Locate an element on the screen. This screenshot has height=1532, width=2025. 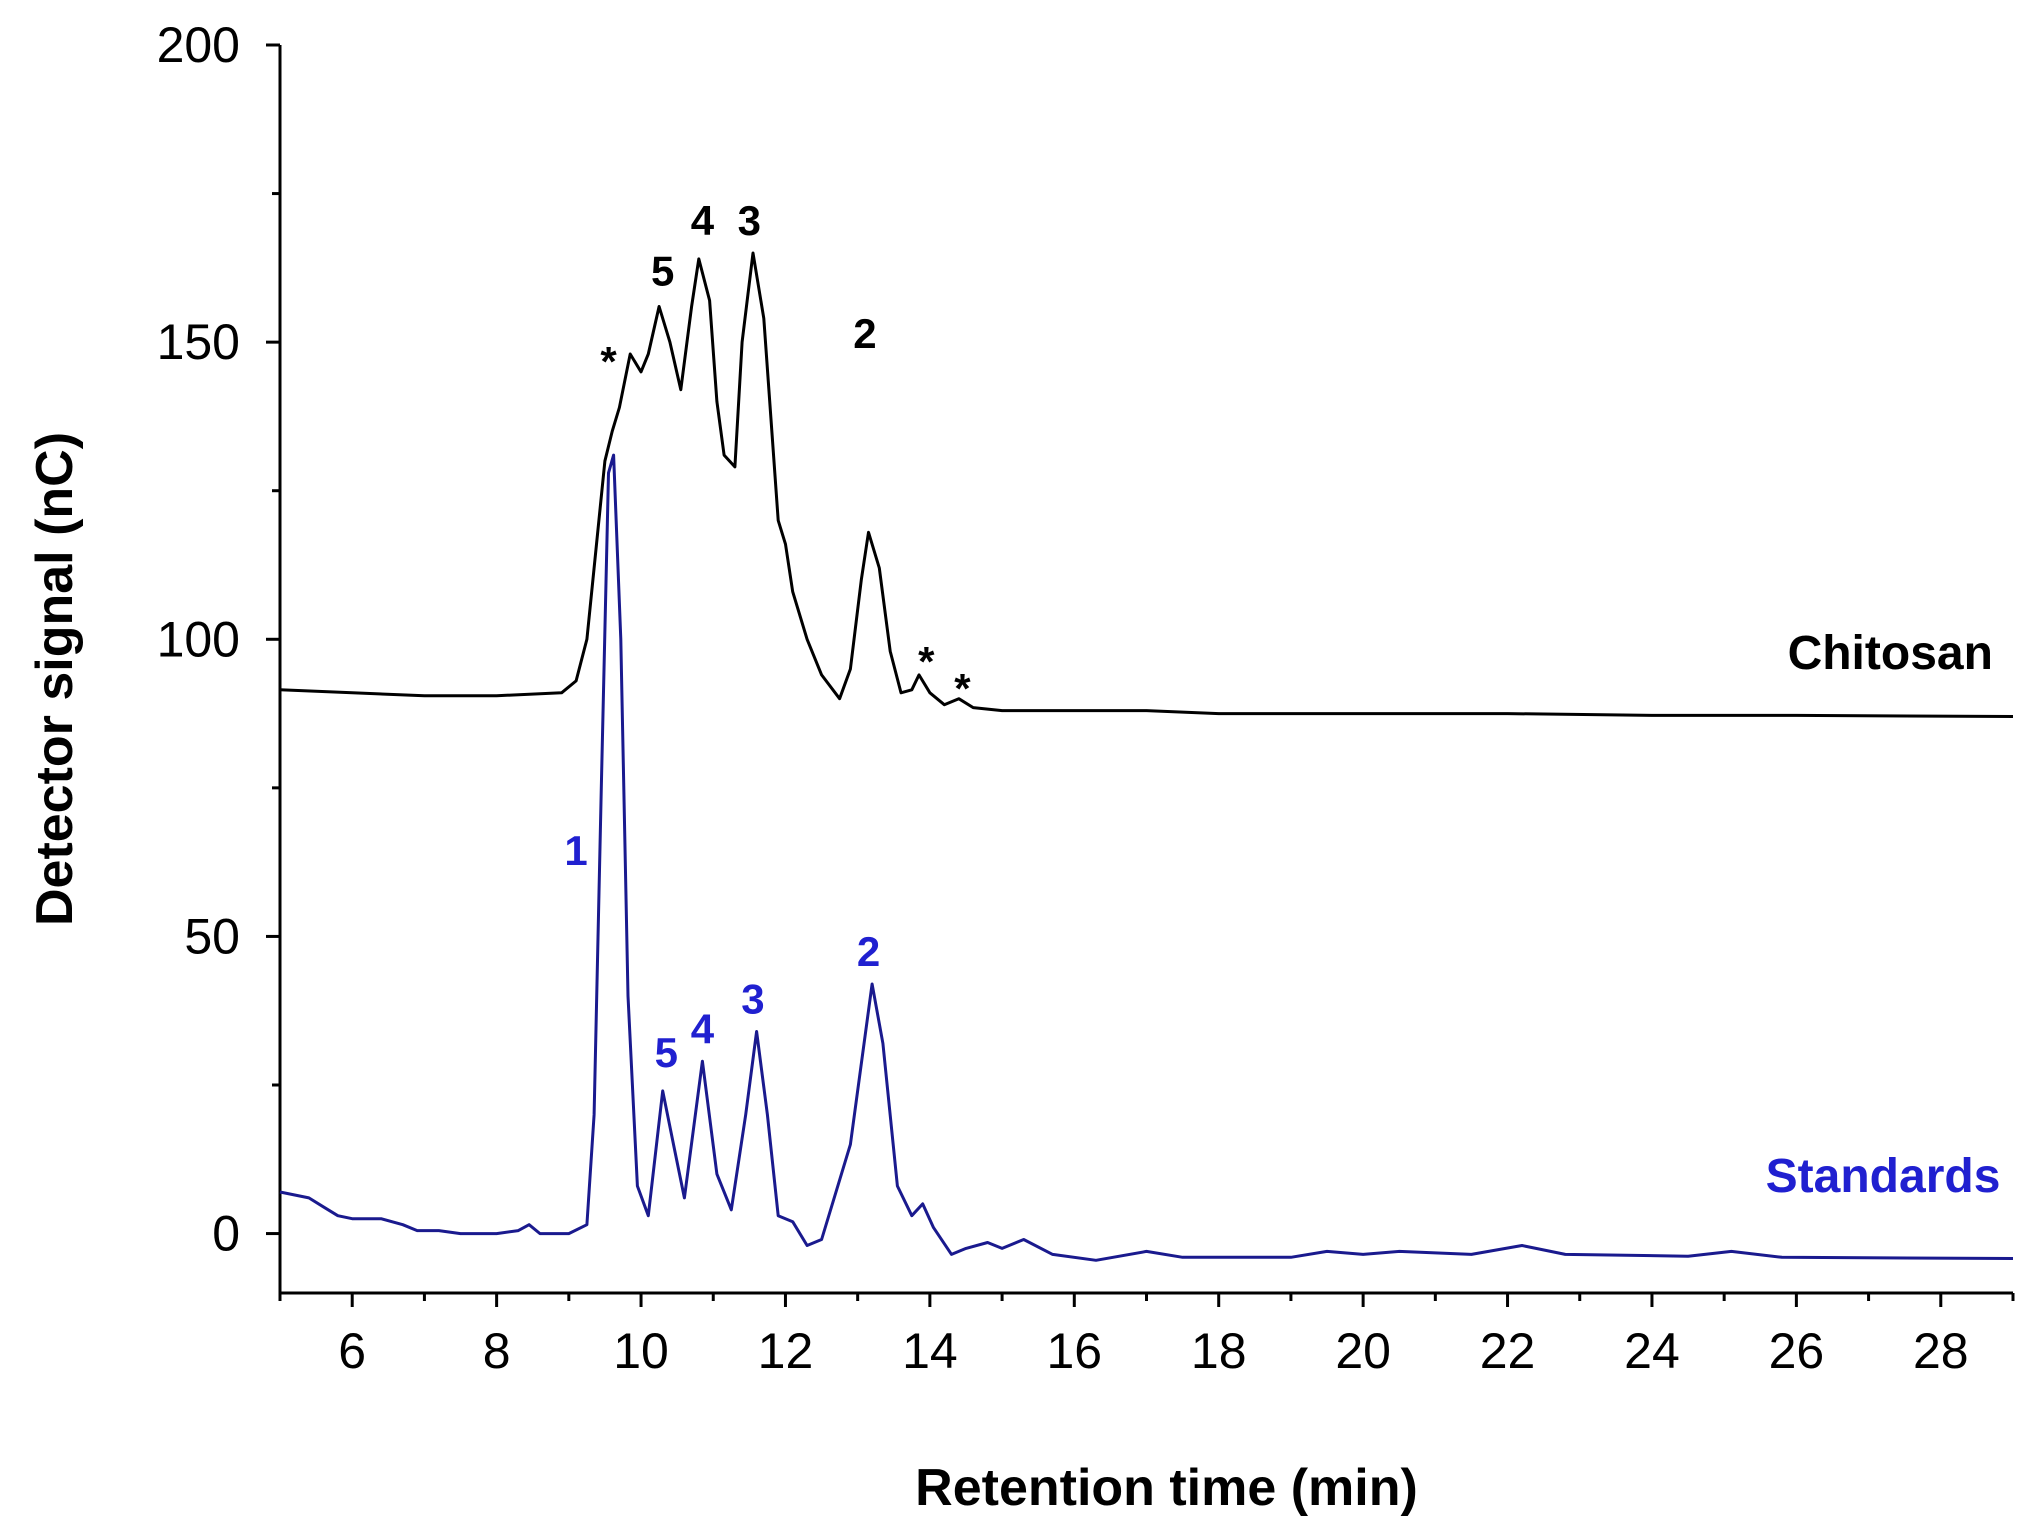
x-tick-label: 16 is located at coordinates (1074, 1351).